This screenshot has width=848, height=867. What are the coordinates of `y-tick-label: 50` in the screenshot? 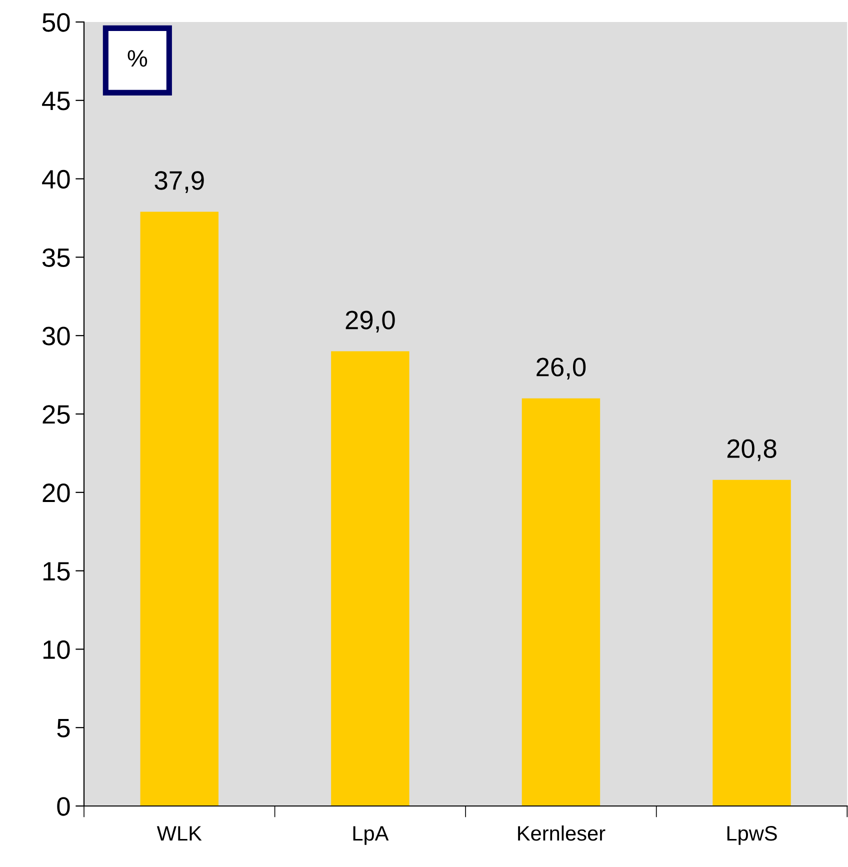 It's located at (56, 22).